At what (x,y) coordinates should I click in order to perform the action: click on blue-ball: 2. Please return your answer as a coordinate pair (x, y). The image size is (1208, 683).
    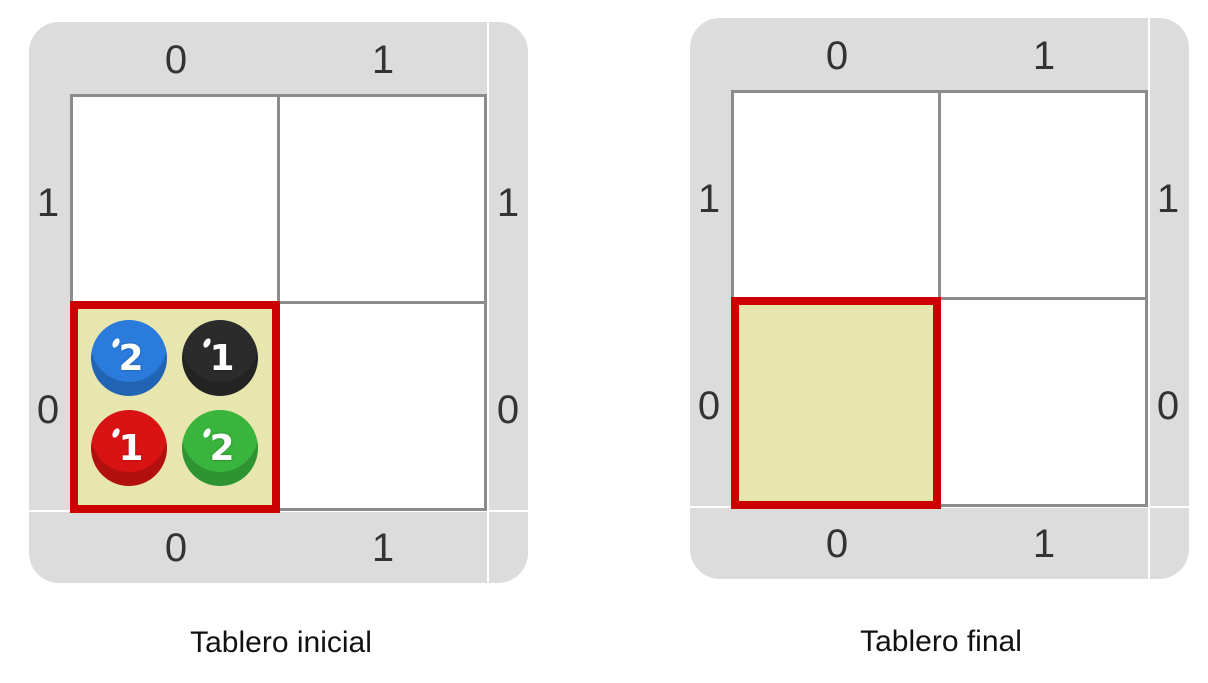
    Looking at the image, I should click on (129, 358).